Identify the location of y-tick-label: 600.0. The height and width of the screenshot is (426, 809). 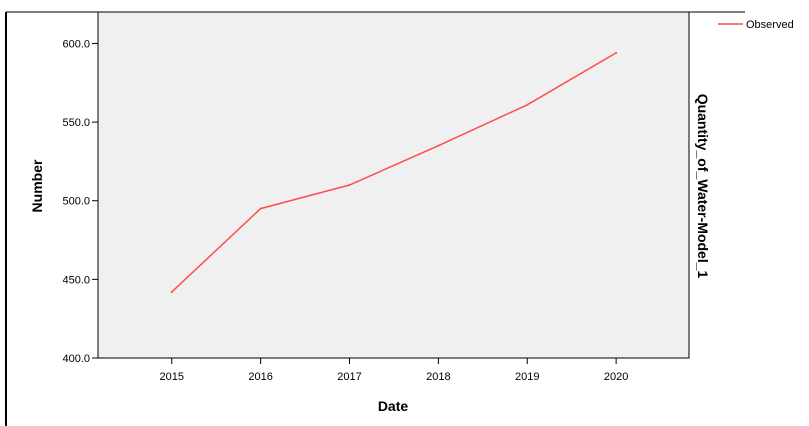
(76, 44).